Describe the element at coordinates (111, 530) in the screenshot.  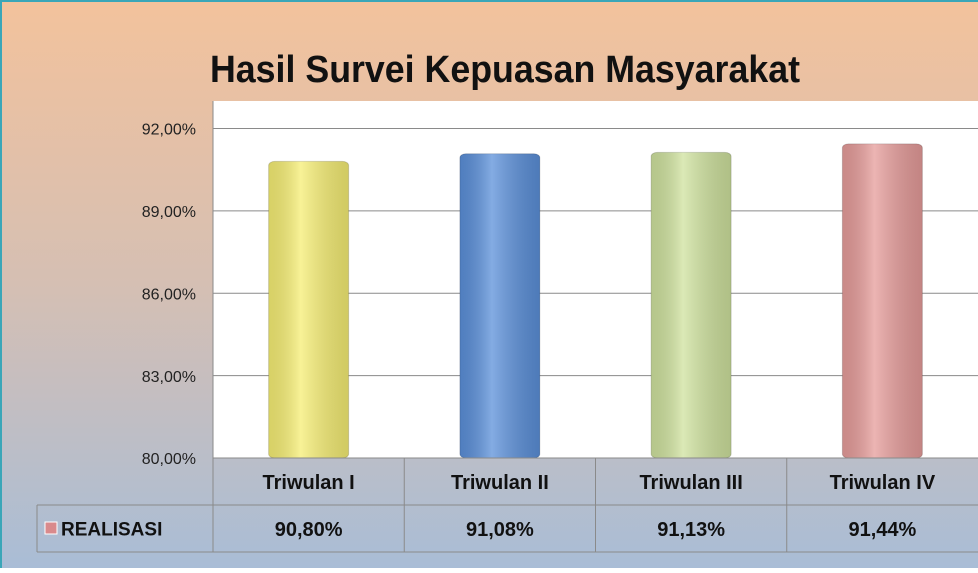
I see `legend-label: REALISASI` at that location.